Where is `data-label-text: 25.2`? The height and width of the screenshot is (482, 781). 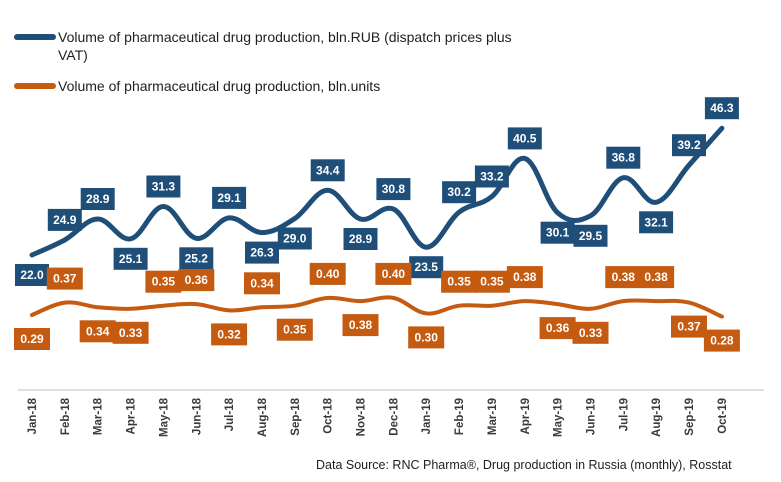 data-label-text: 25.2 is located at coordinates (197, 258).